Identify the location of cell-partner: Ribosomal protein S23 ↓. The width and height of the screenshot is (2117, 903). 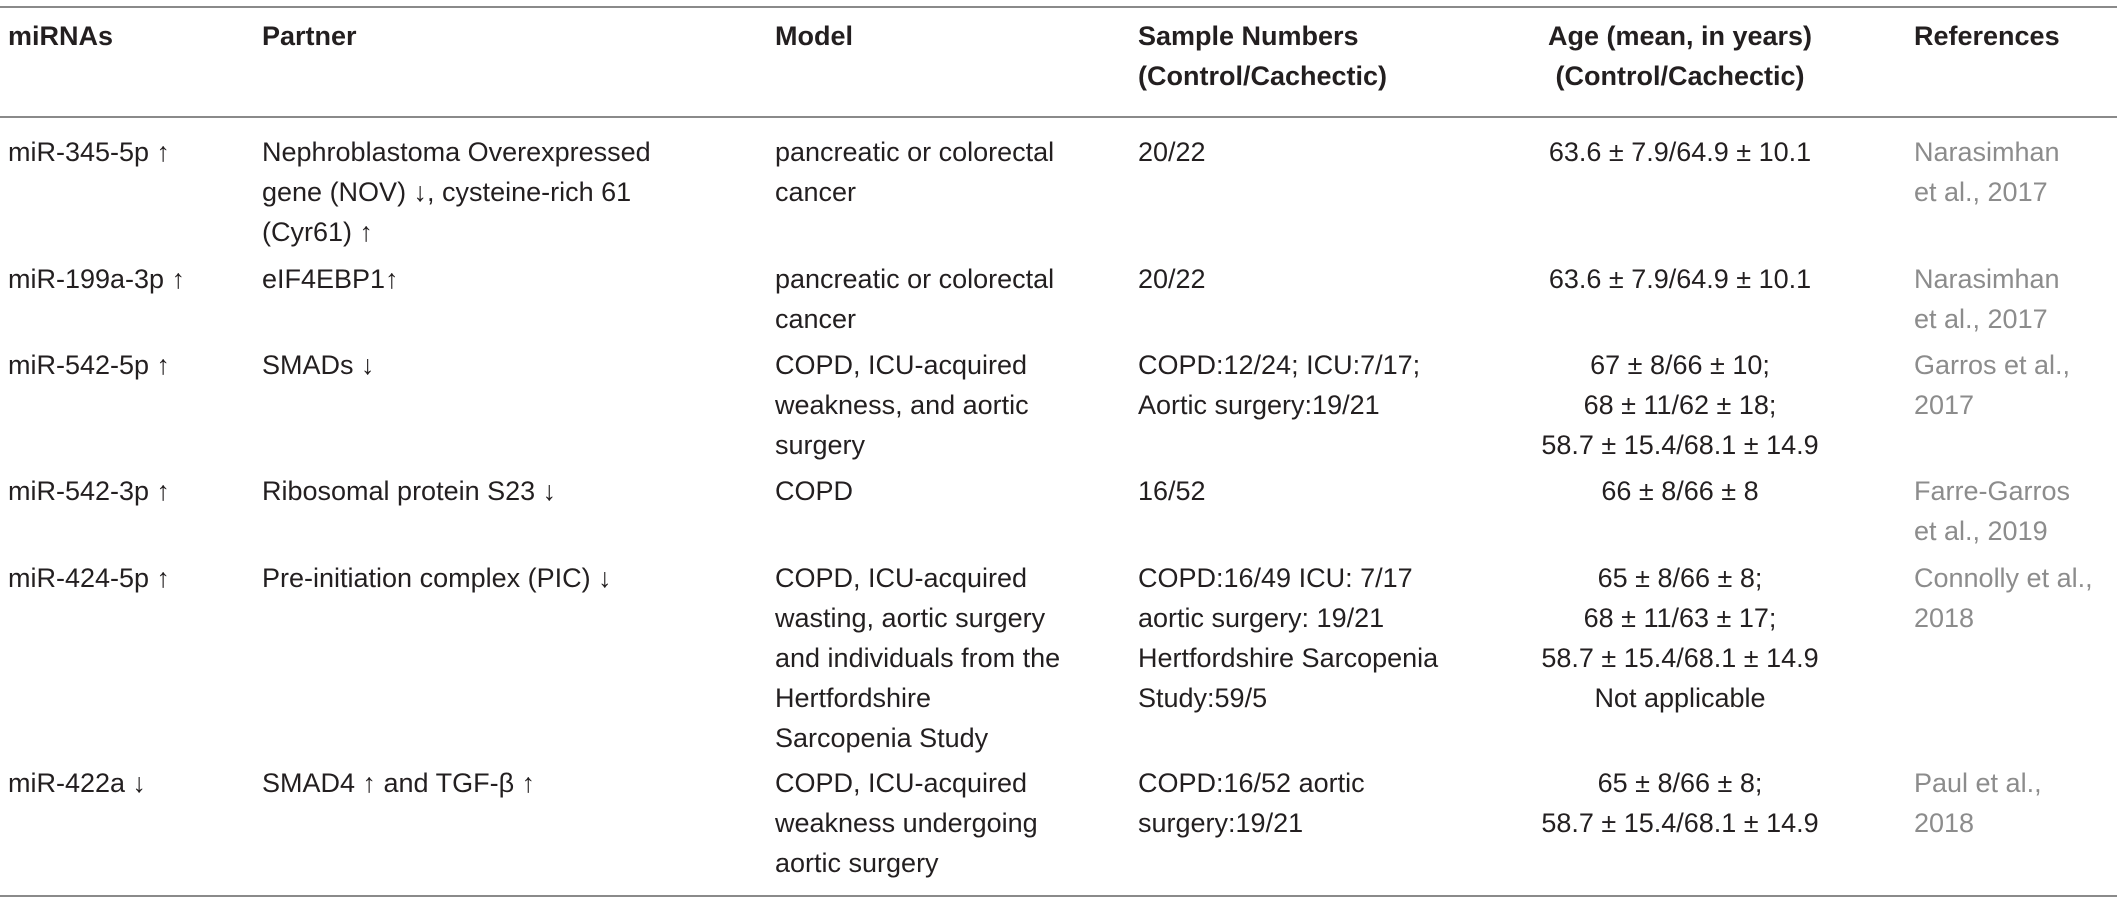
(409, 491).